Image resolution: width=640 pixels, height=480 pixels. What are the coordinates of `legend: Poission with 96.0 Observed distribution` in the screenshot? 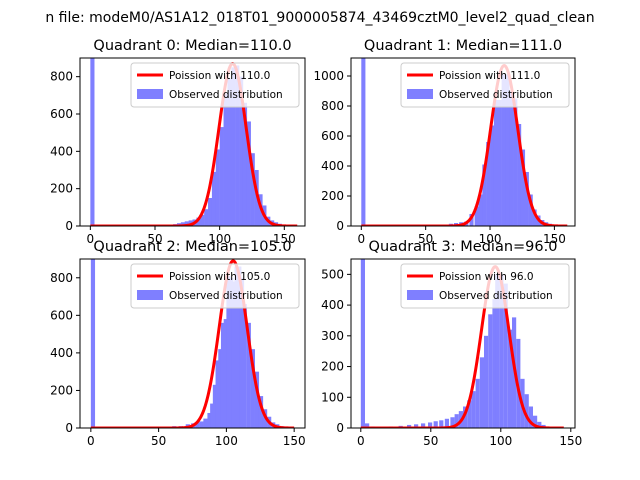 It's located at (485, 286).